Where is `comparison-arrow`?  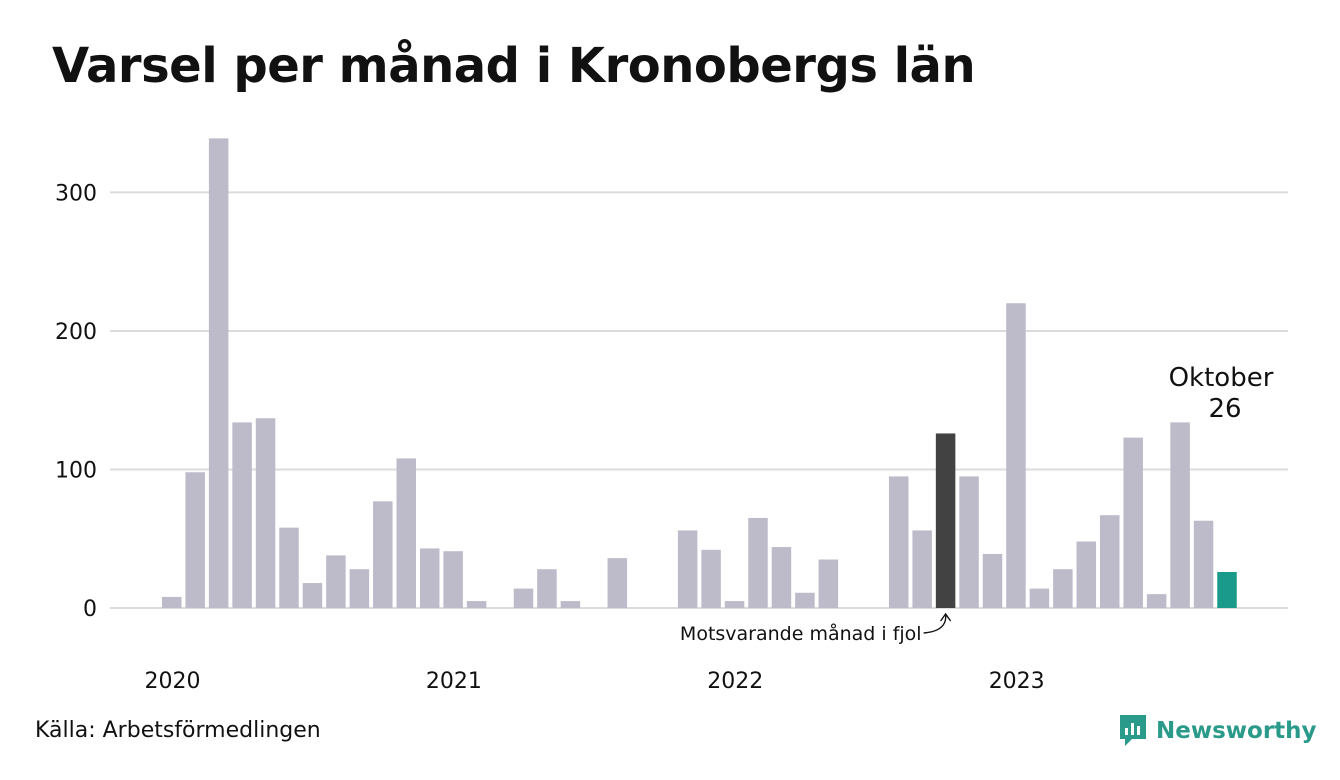
comparison-arrow is located at coordinates (935, 623).